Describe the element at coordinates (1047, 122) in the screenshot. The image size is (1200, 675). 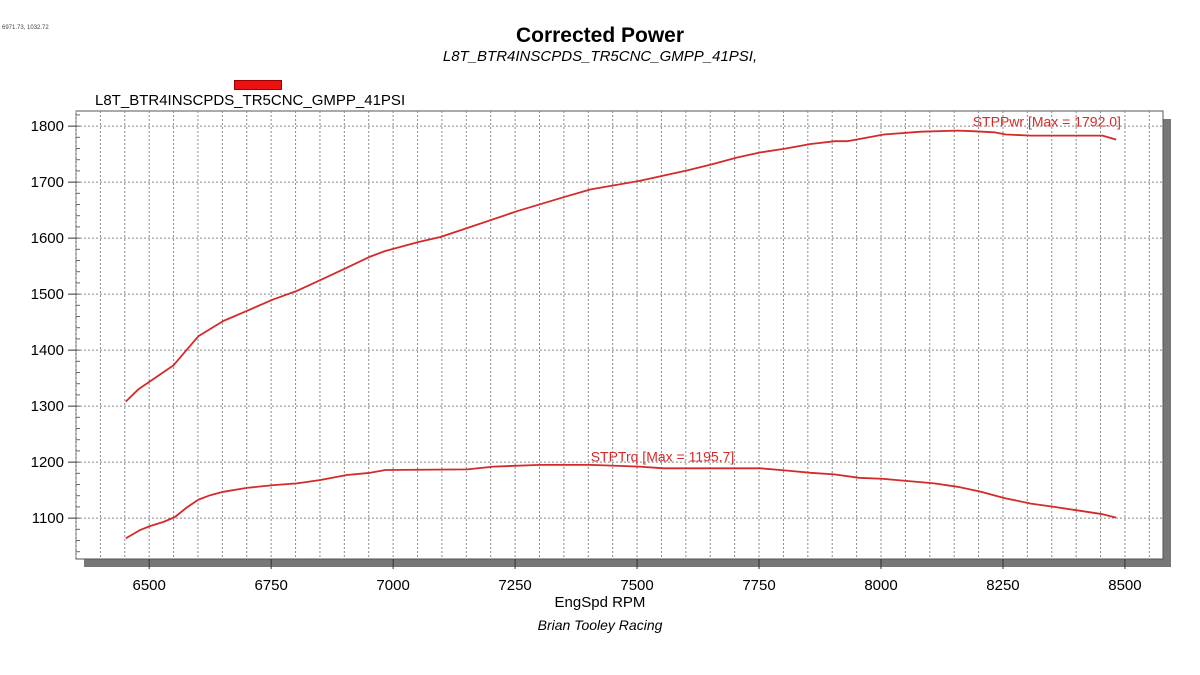
I see `series-annotation-stppwr: STPPwr [Max = 1792.0]` at that location.